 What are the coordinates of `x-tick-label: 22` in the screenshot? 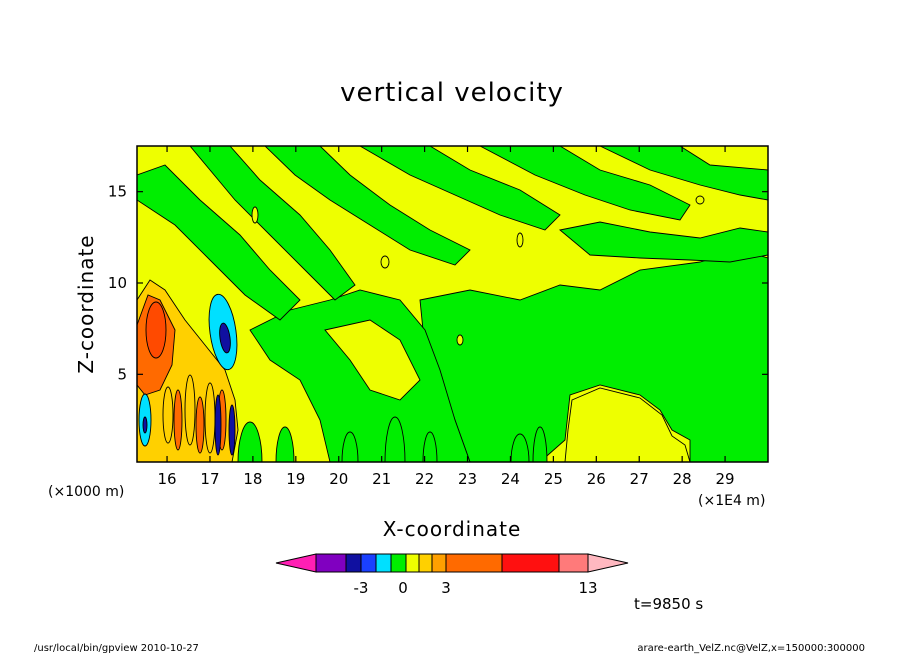 It's located at (424, 479).